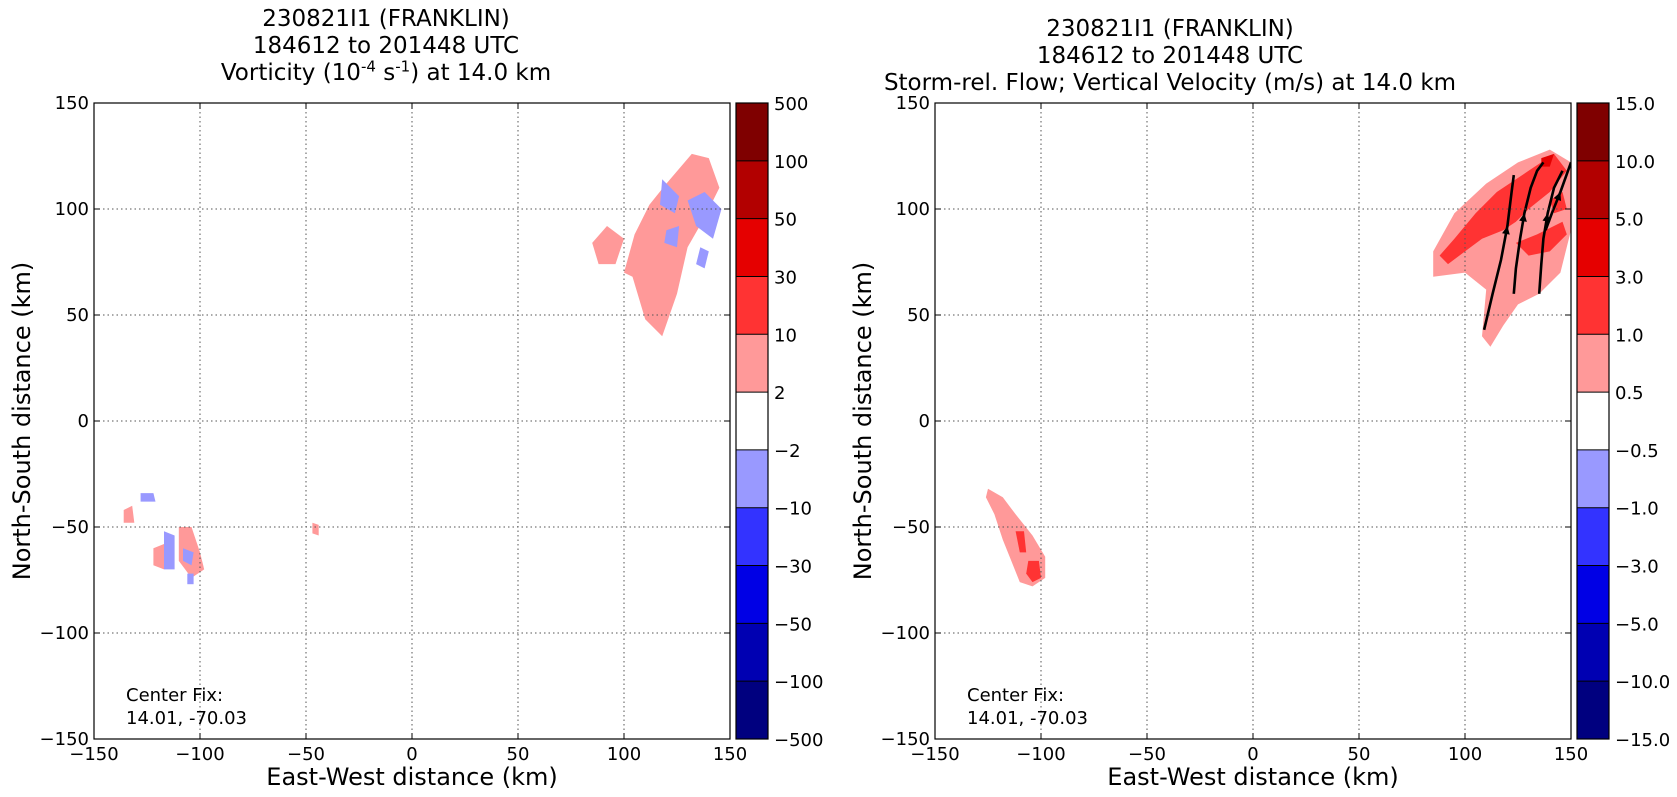 Image resolution: width=1677 pixels, height=797 pixels. I want to click on colorbar-label: −1.0, so click(1637, 509).